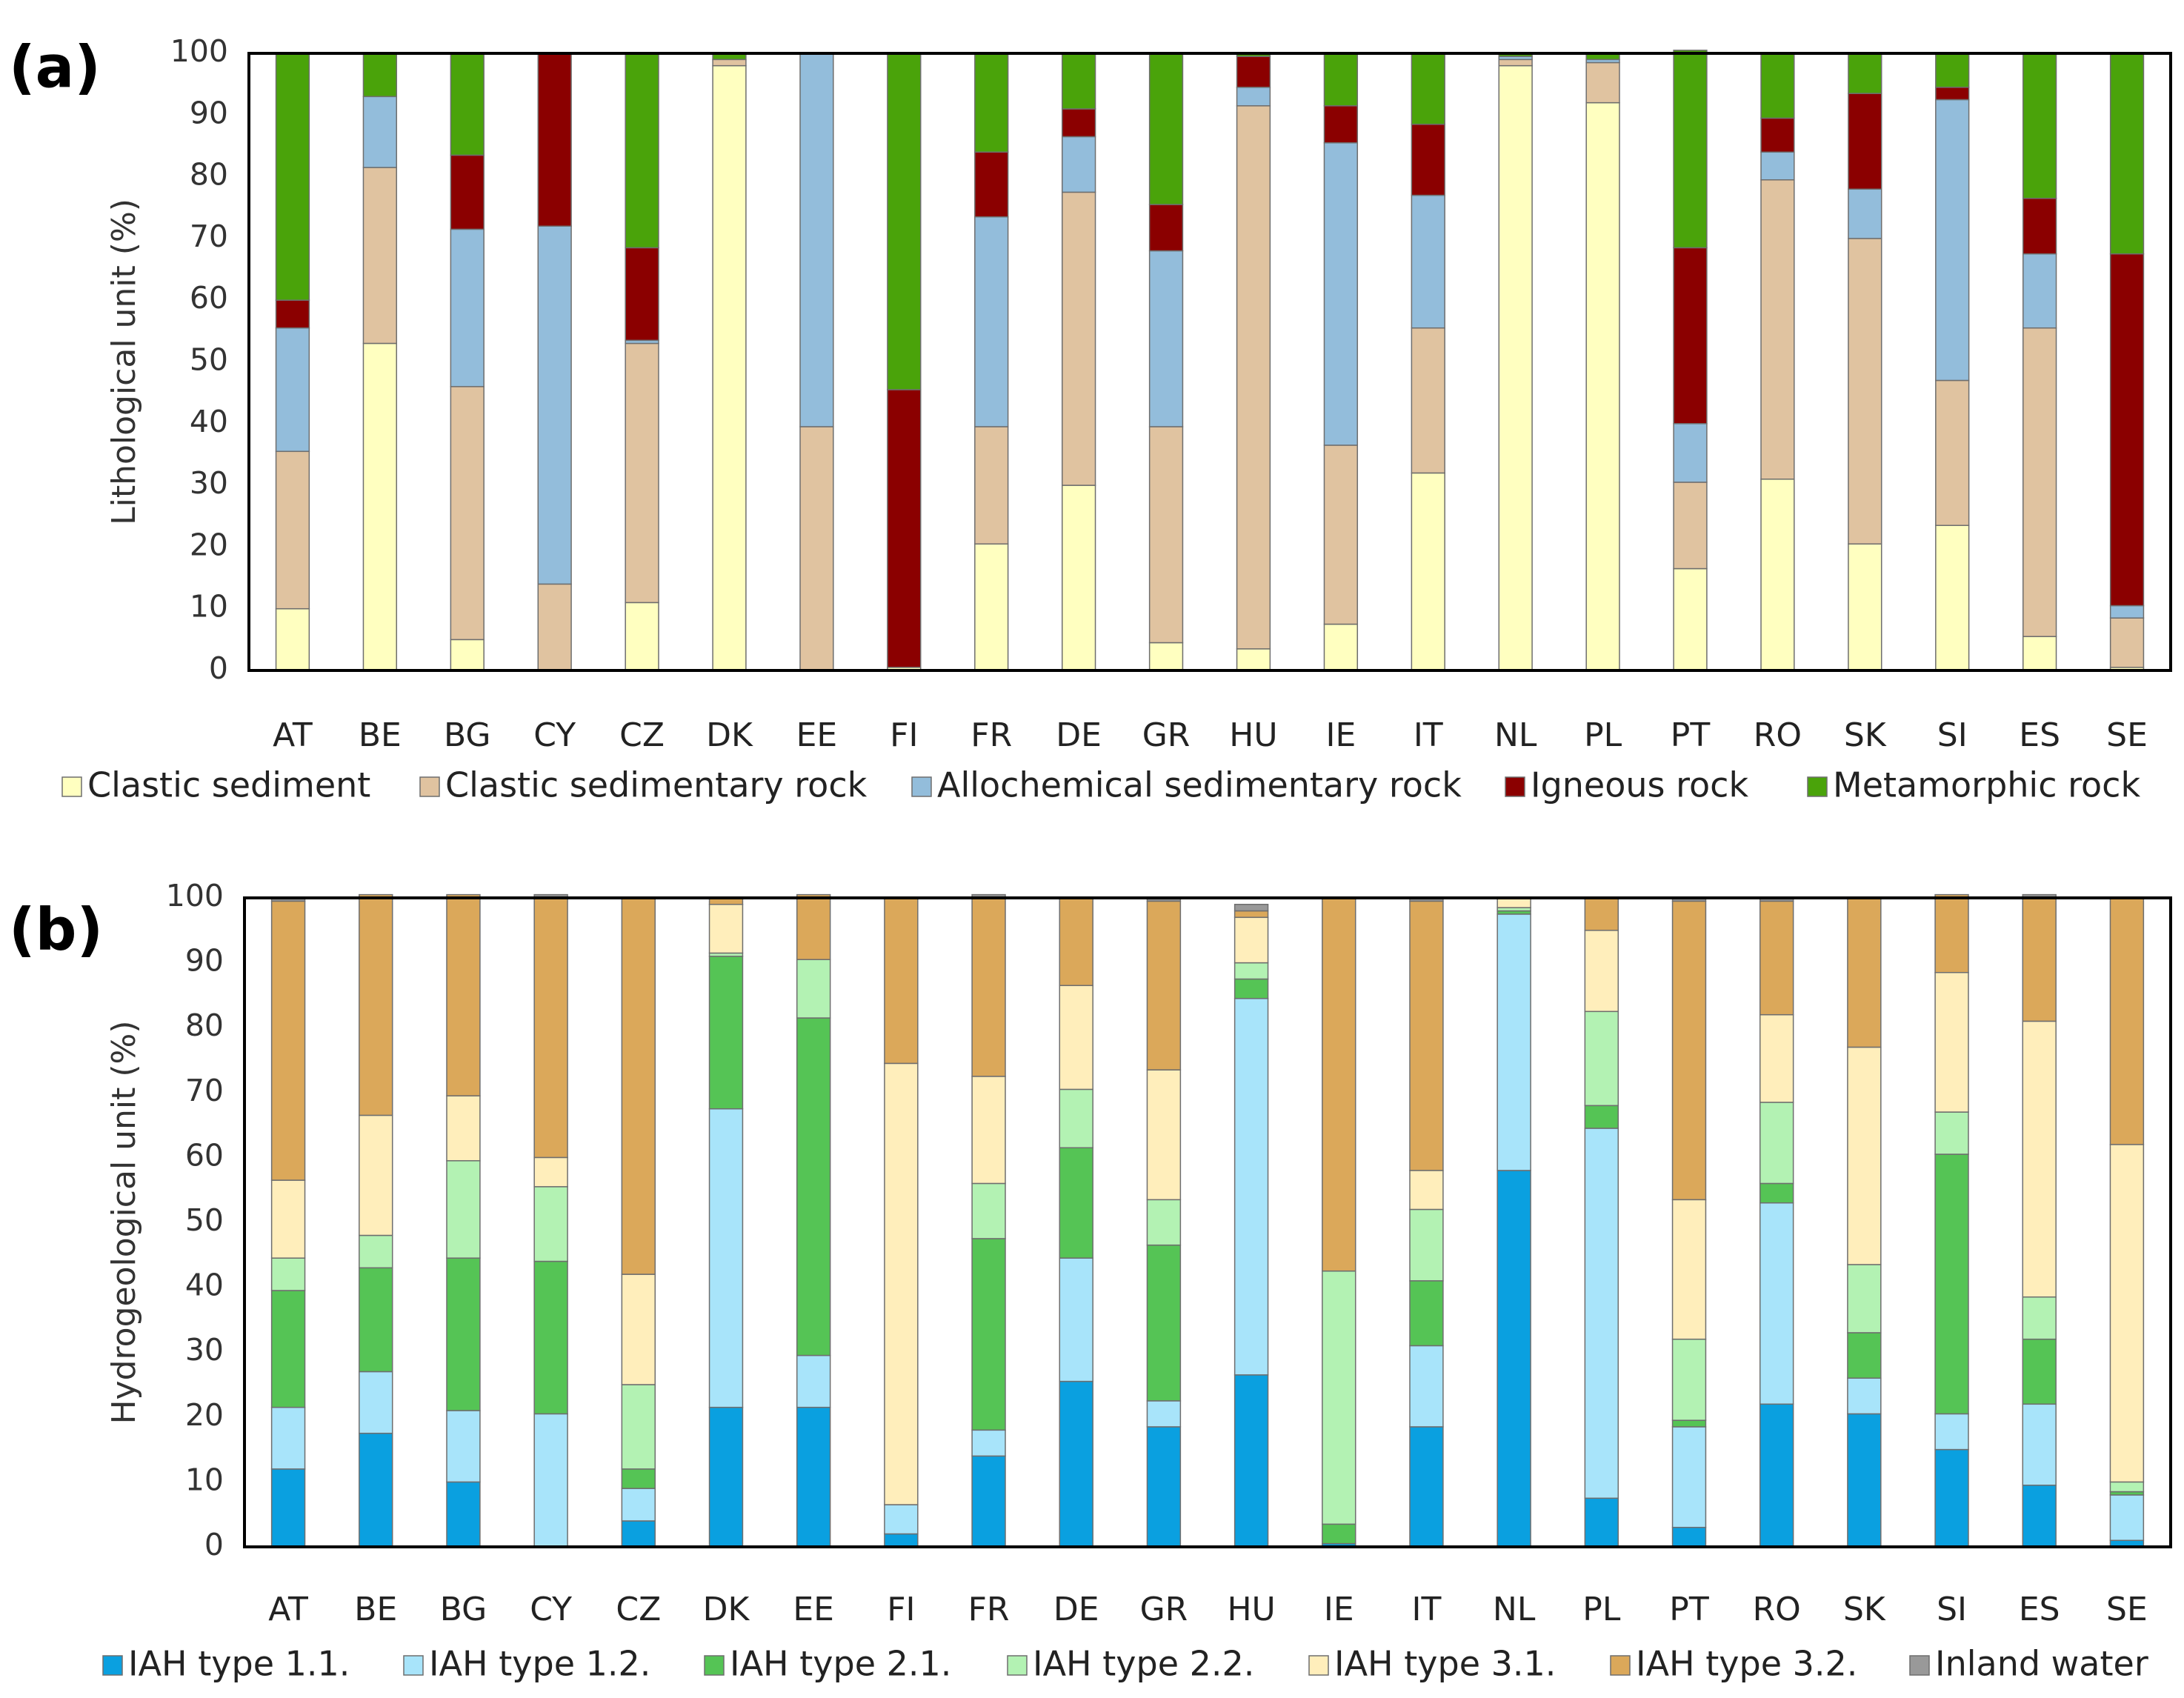 Image resolution: width=2184 pixels, height=1698 pixels. I want to click on x-tick-label-bg: BG, so click(463, 1610).